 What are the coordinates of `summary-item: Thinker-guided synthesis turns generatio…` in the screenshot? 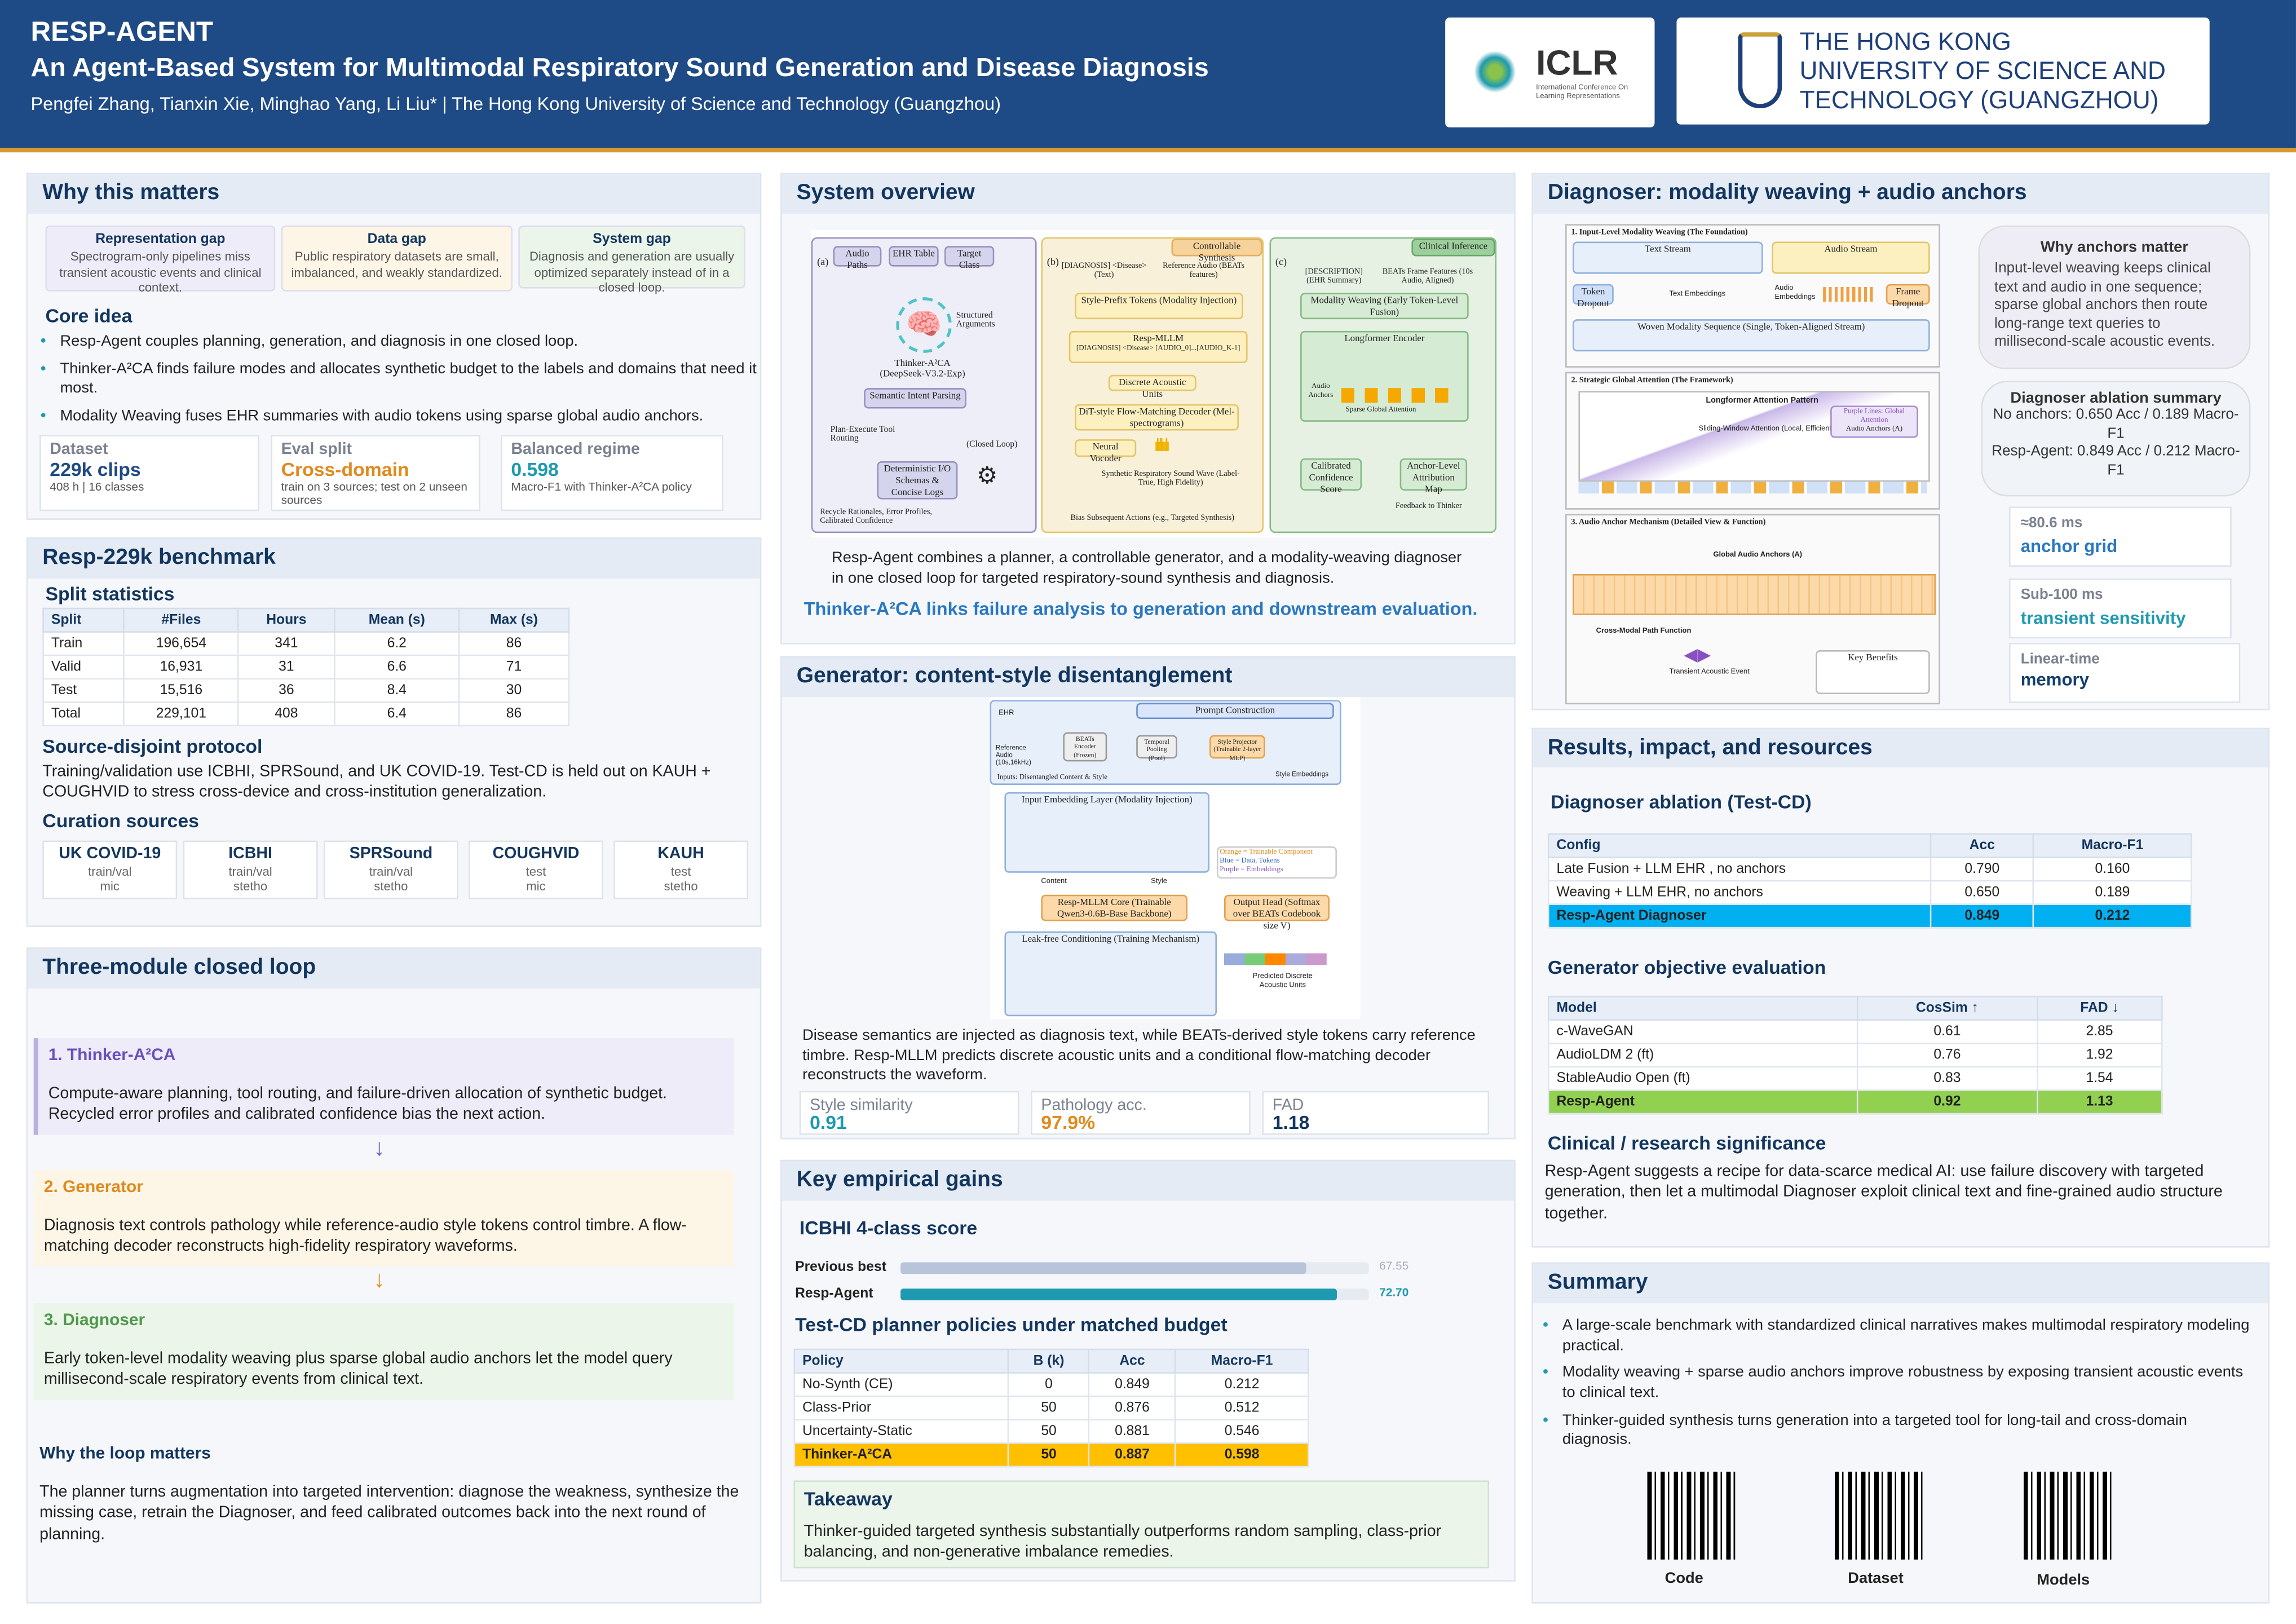 It's located at (1910, 1431).